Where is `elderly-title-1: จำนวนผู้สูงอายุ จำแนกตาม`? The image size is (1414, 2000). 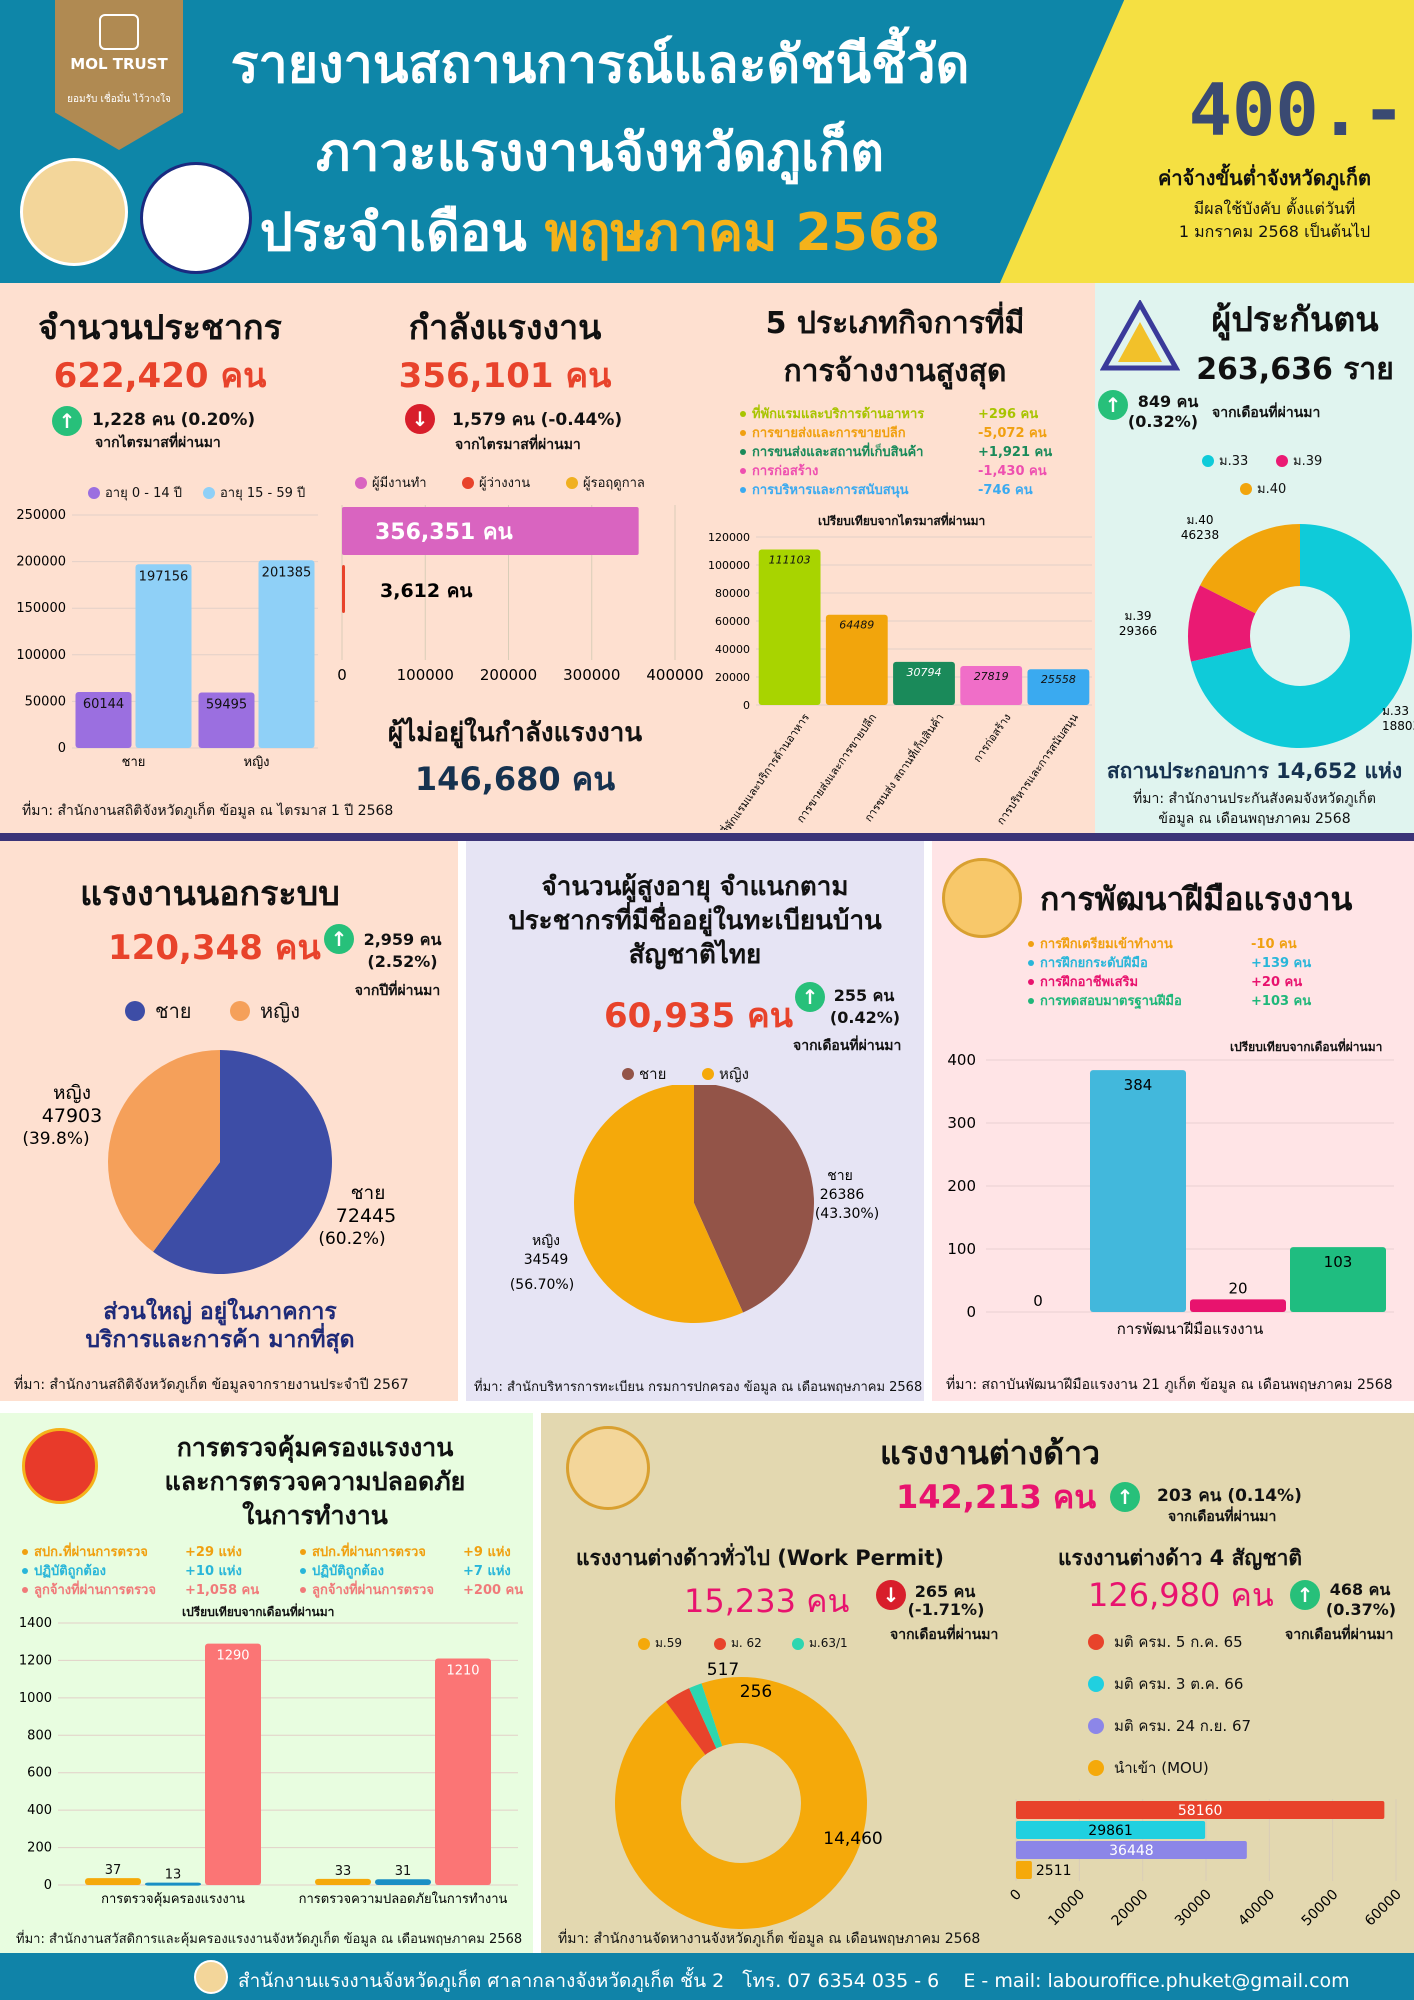 elderly-title-1: จำนวนผู้สูงอายุ จำแนกตาม is located at coordinates (695, 887).